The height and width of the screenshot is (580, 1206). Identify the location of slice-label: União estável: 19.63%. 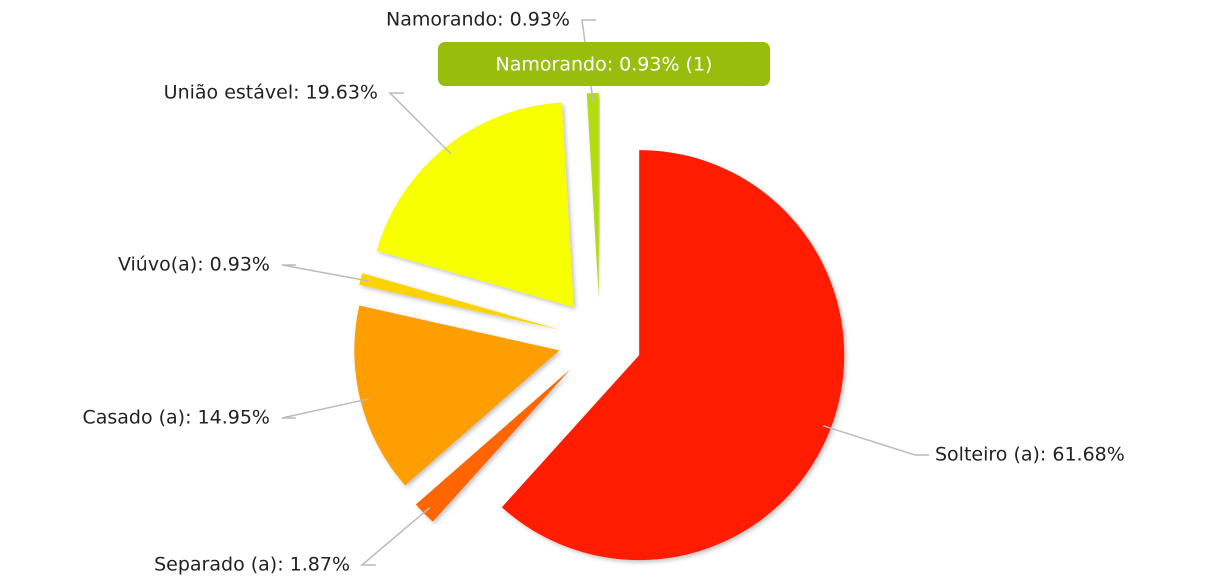
(271, 93).